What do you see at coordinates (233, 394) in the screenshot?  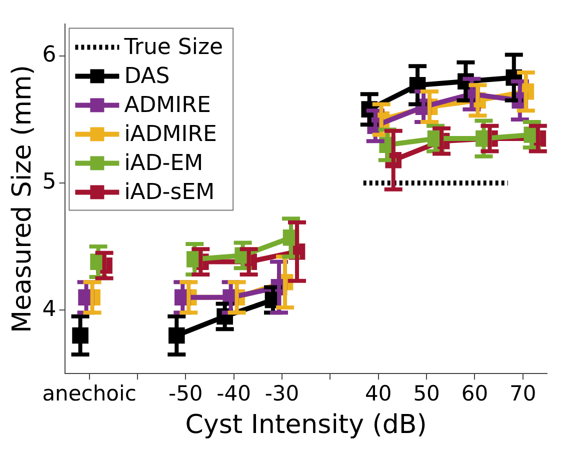 I see `x-tick-label: -40` at bounding box center [233, 394].